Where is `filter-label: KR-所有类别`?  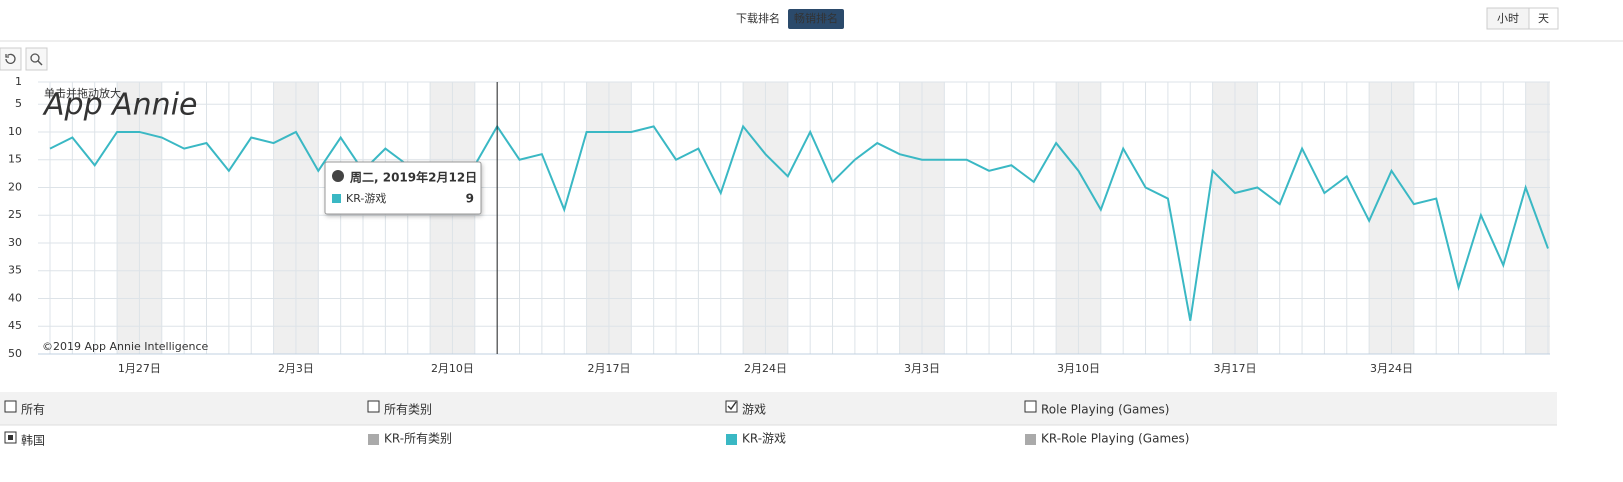
filter-label: KR-所有类别 is located at coordinates (418, 439).